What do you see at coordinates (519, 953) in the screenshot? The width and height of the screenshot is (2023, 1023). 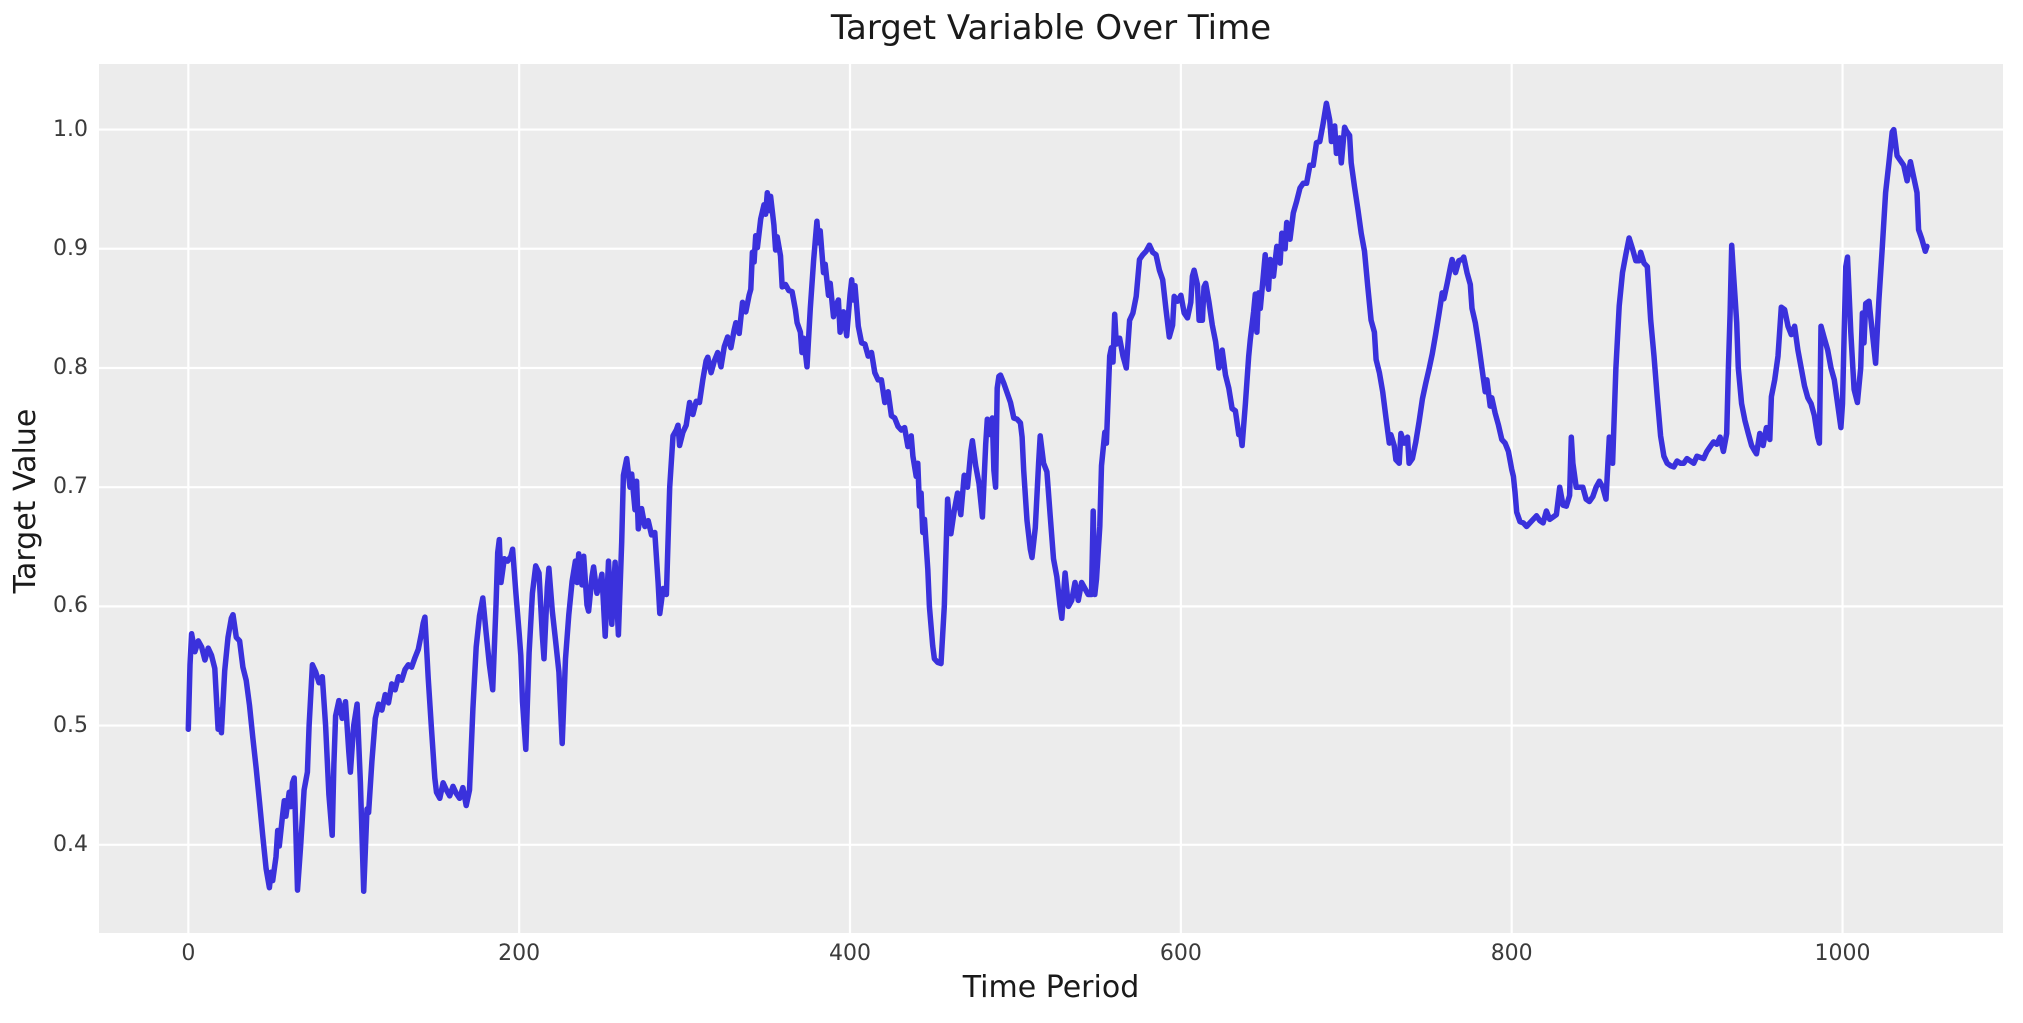 I see `x-tick-label: 200` at bounding box center [519, 953].